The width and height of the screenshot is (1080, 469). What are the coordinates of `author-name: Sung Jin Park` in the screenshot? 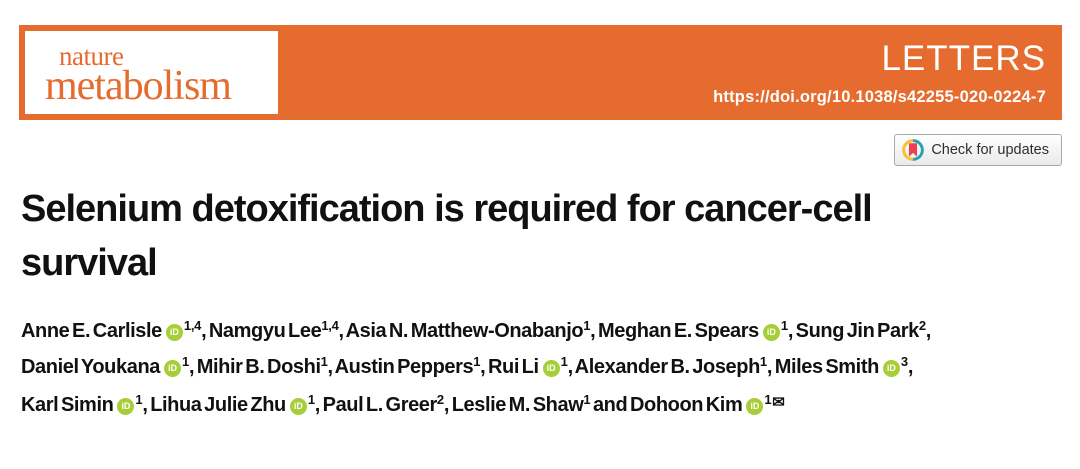 It's located at (857, 331).